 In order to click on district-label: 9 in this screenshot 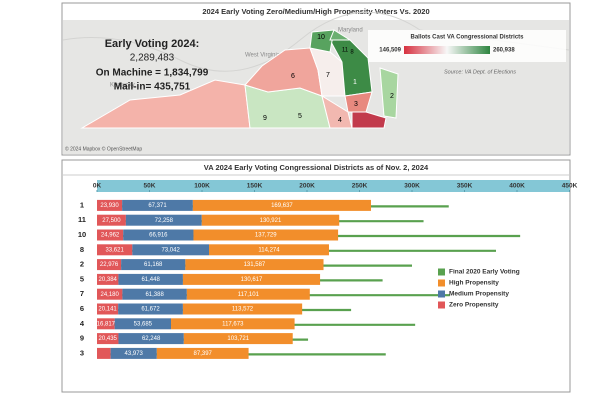, I will do `click(265, 118)`.